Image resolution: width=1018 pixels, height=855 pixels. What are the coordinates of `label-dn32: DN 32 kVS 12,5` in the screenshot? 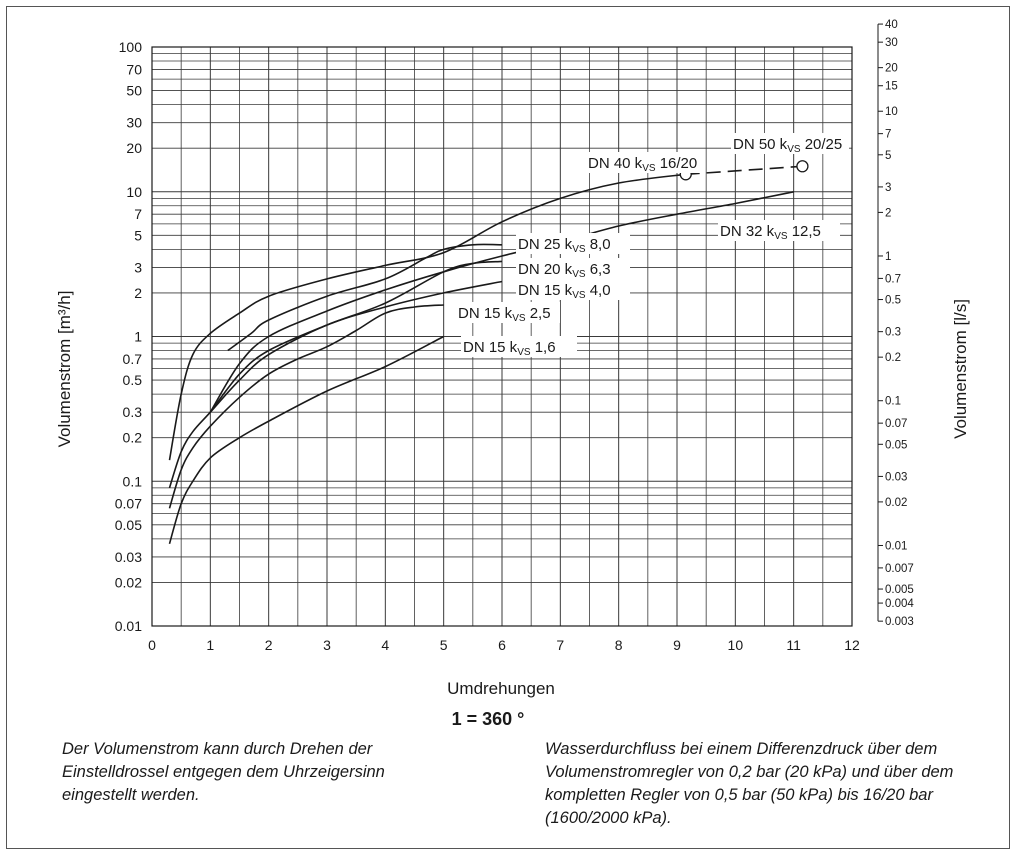 It's located at (770, 232).